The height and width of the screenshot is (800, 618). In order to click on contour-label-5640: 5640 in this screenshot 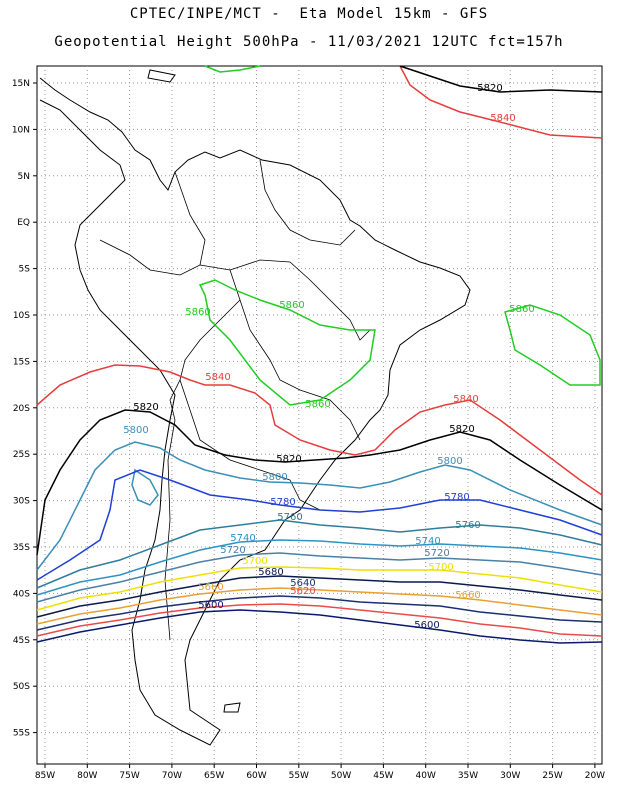, I will do `click(302, 583)`.